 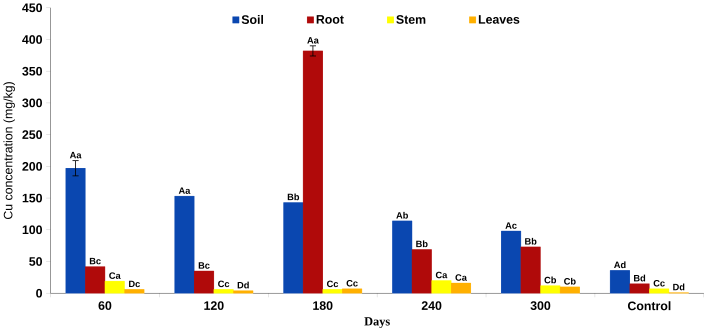 I want to click on x-tick-label: 180, so click(x=322, y=305).